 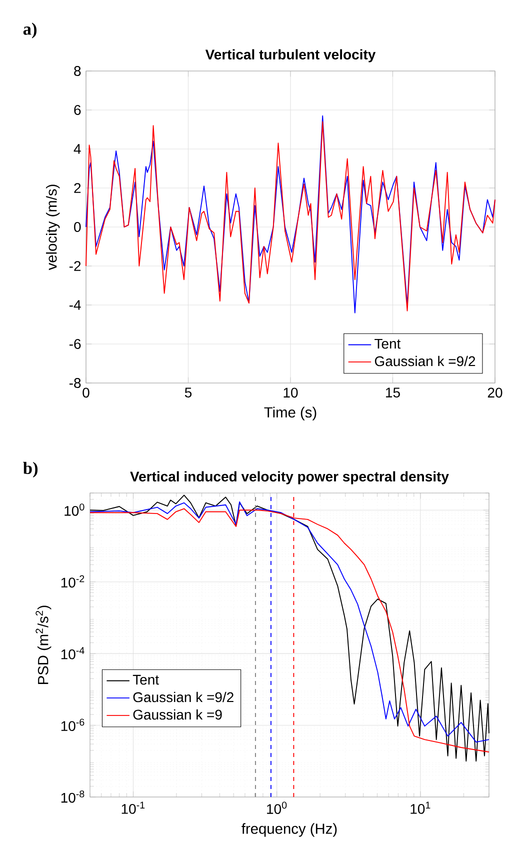 What do you see at coordinates (291, 393) in the screenshot?
I see `x-tick-label: 10` at bounding box center [291, 393].